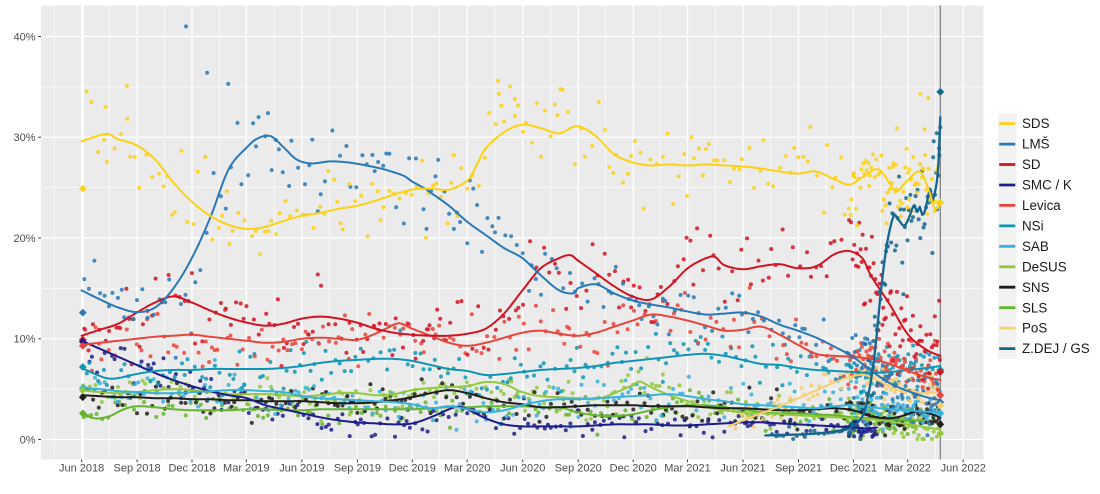 The width and height of the screenshot is (1100, 494). Describe the element at coordinates (742, 468) in the screenshot. I see `svg-text: Jun 2021` at that location.